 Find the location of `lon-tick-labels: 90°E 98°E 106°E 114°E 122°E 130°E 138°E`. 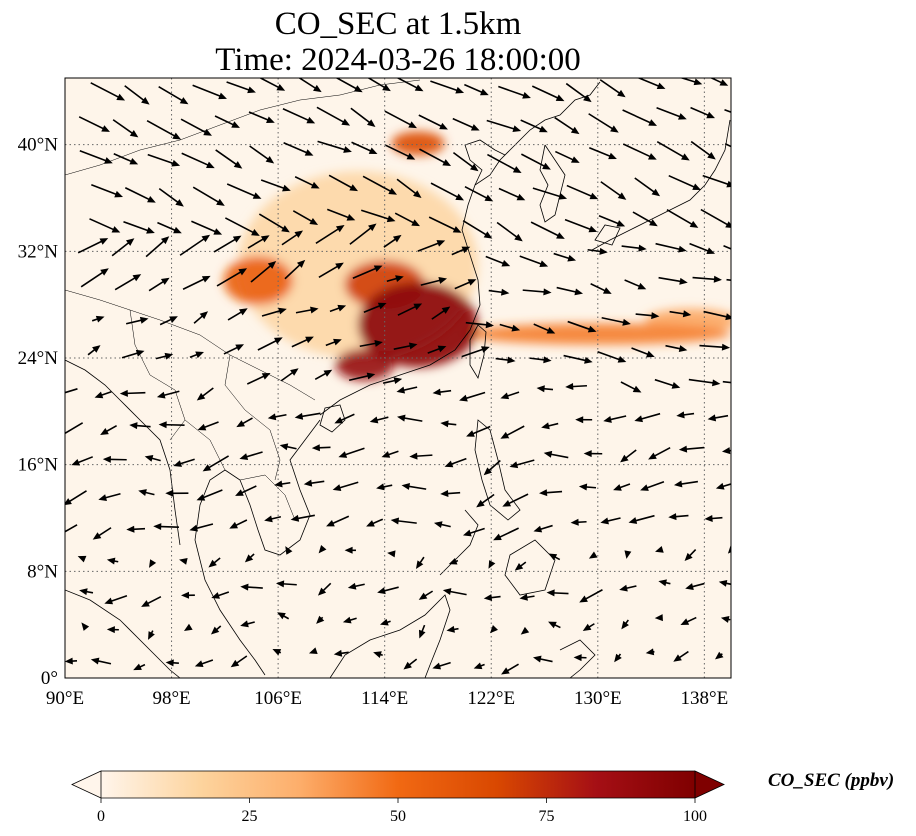

lon-tick-labels: 90°E 98°E 106°E 114°E 122°E 130°E 138°E is located at coordinates (387, 698).